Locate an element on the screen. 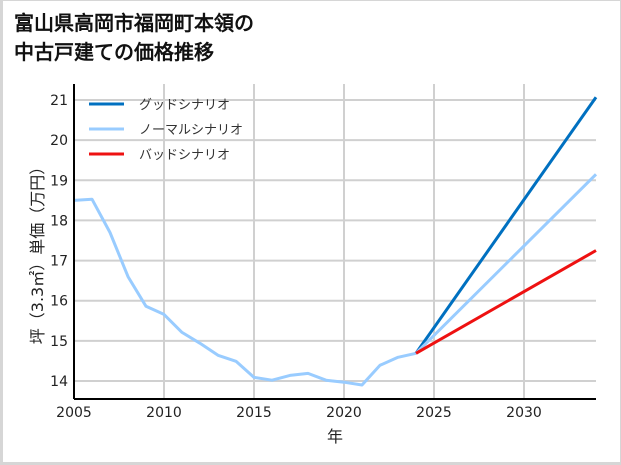  chart-title: 富山県高岡市福岡町本領の 中古戸建ての価格推移 is located at coordinates (134, 37).